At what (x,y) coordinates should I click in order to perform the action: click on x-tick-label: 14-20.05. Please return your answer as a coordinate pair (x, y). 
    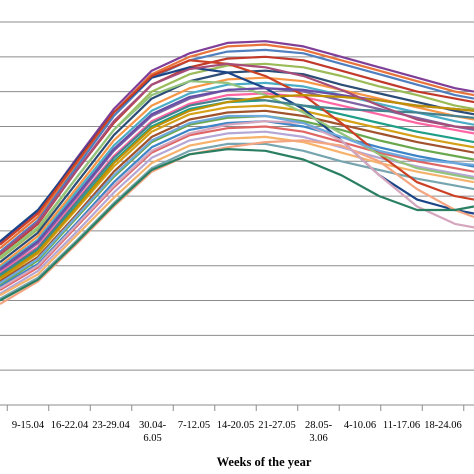
    Looking at the image, I should click on (236, 425).